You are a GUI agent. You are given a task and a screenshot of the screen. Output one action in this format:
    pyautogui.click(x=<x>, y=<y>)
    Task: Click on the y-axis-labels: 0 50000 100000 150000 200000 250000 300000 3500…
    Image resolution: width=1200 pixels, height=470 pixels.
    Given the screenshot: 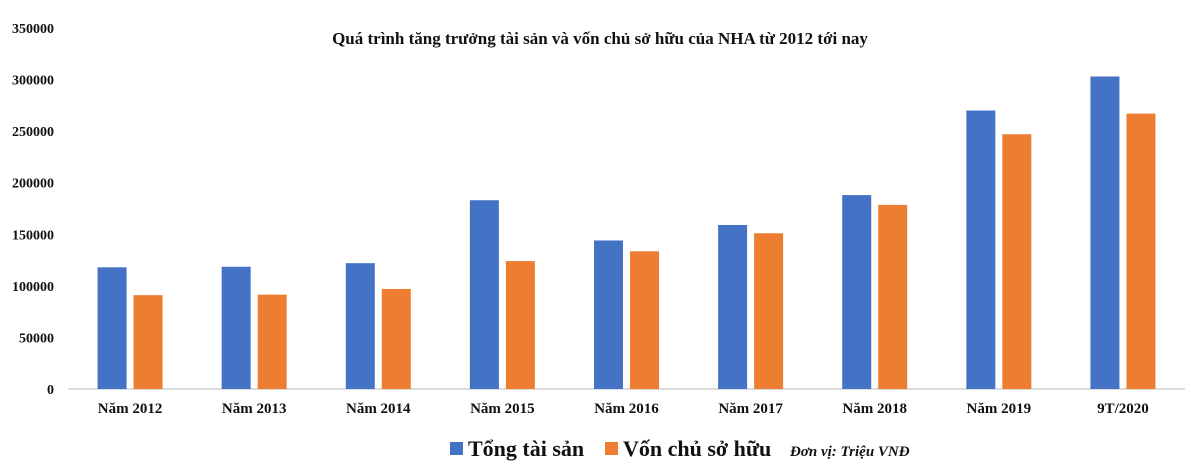 What is the action you would take?
    pyautogui.click(x=33, y=210)
    